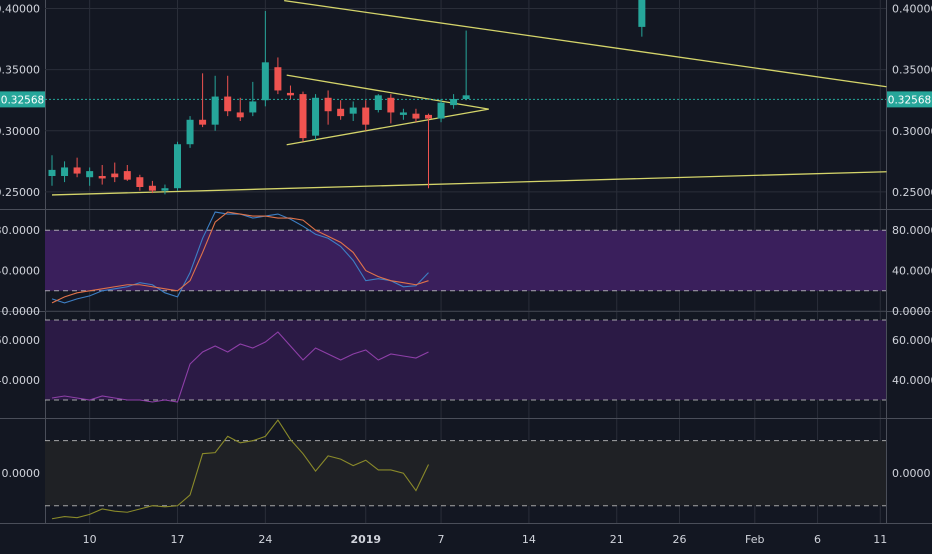 This screenshot has width=932, height=554. I want to click on price-tick-label-left: 0.25000, so click(20, 192).